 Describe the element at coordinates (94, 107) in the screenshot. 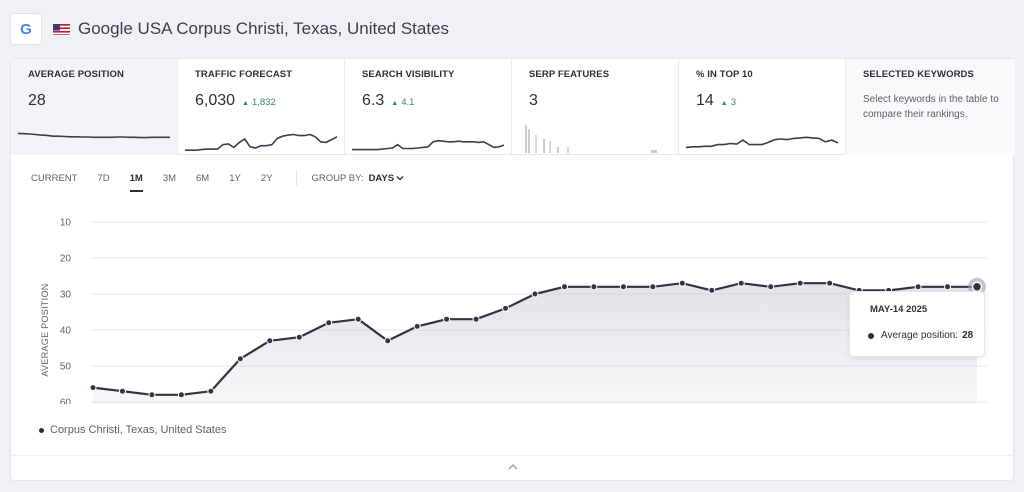

I see `metric-average-position: AVERAGE POSITION 28` at that location.